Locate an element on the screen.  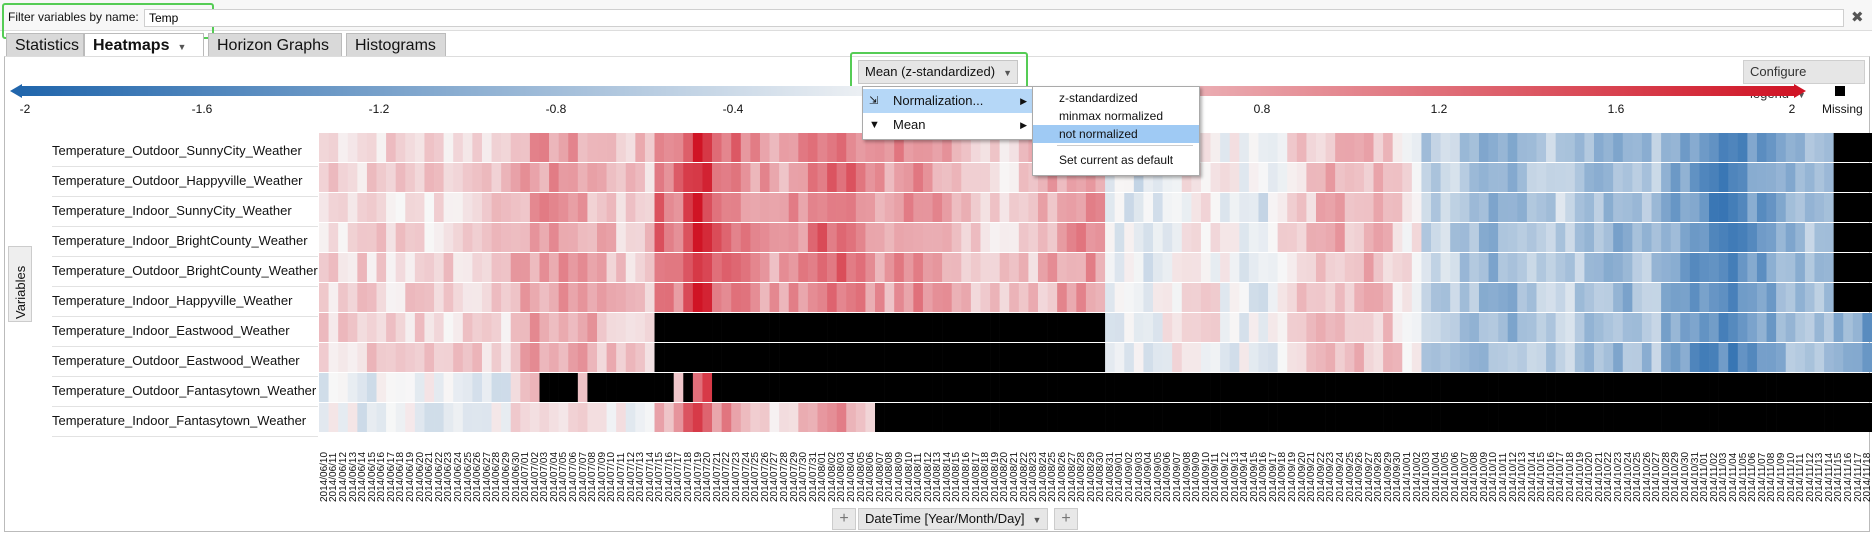
clear-filter-icon: ✖ is located at coordinates (1857, 17).